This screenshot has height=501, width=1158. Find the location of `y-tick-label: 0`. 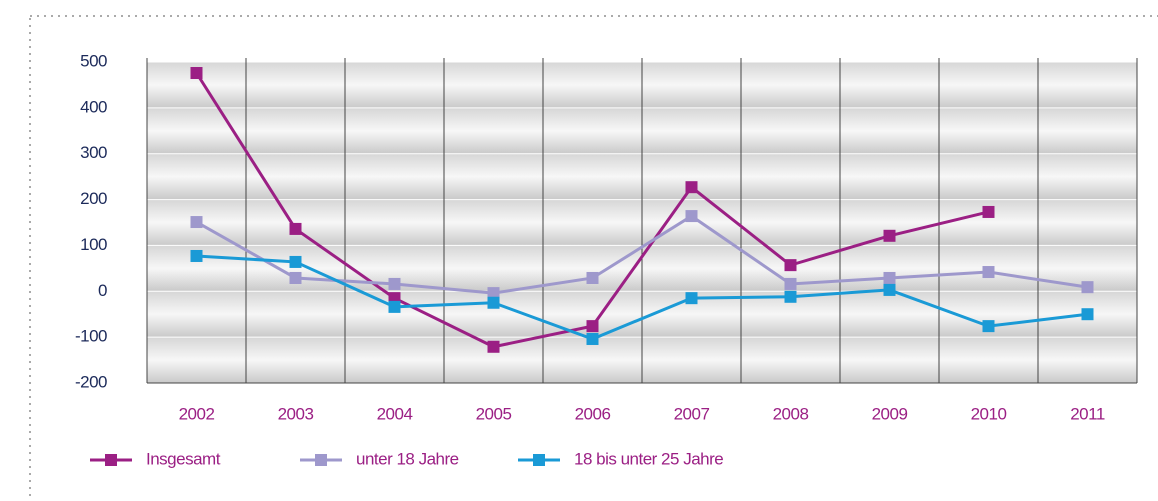

y-tick-label: 0 is located at coordinates (102, 290).